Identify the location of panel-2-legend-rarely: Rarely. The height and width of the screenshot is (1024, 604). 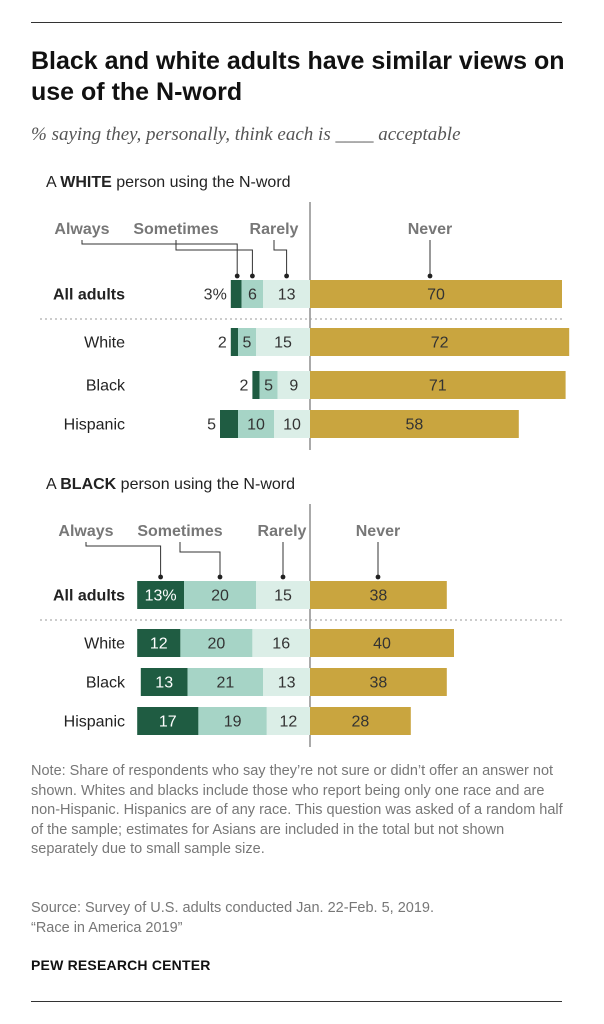
(282, 531).